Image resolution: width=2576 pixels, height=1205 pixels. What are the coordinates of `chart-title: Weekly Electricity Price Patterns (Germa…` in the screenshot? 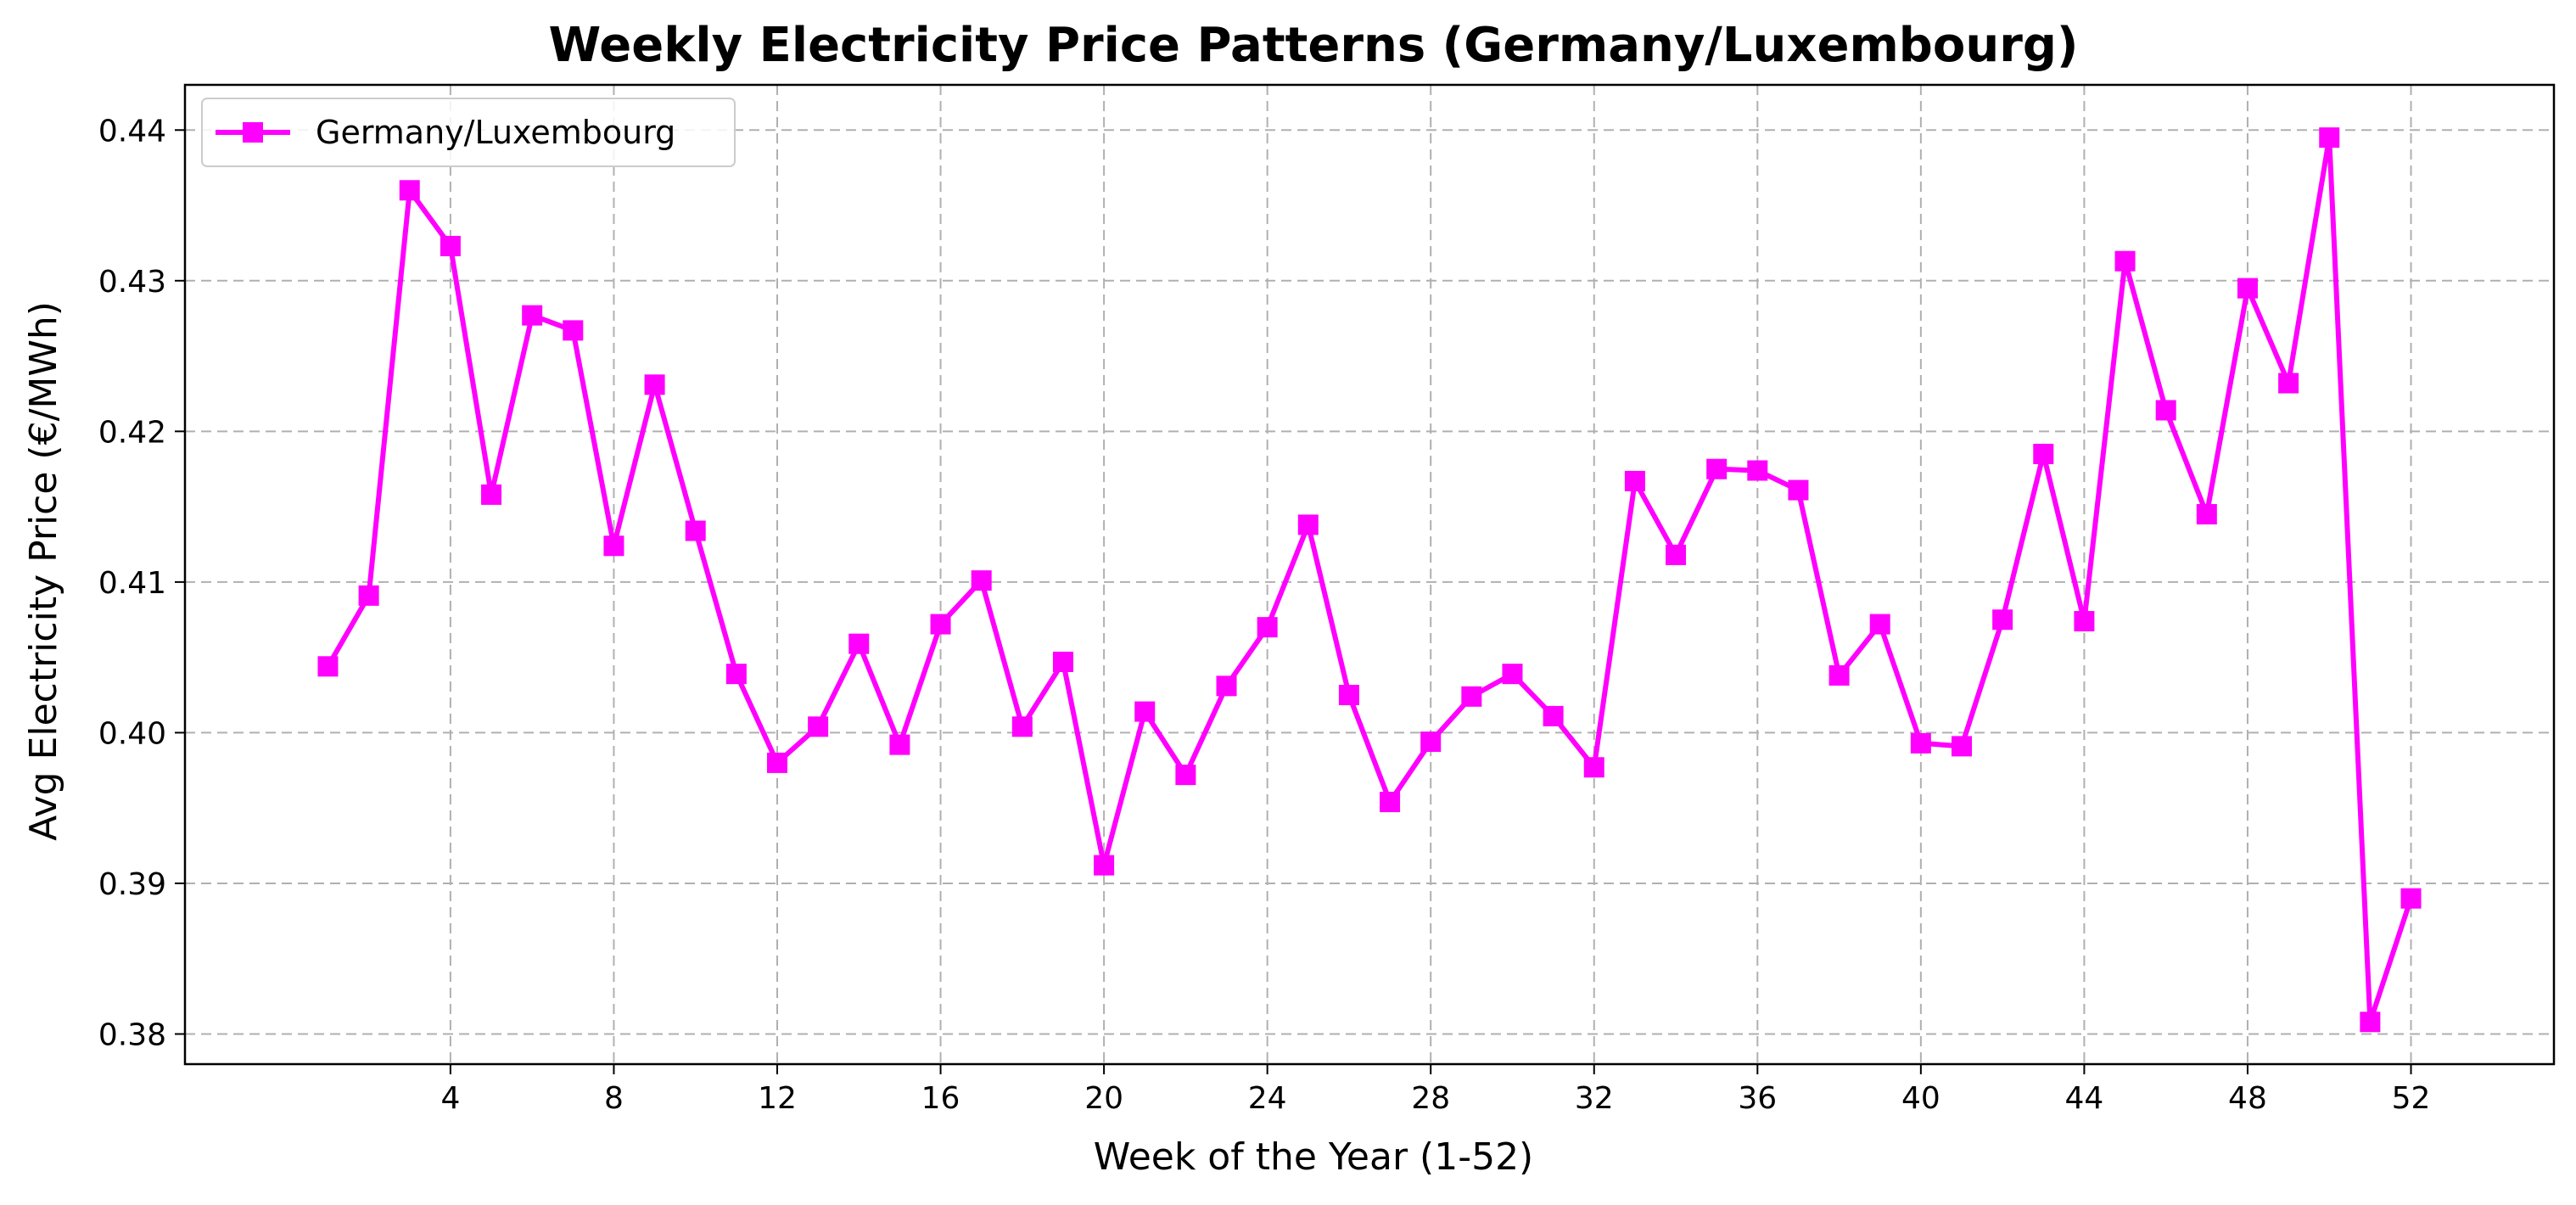 It's located at (1313, 45).